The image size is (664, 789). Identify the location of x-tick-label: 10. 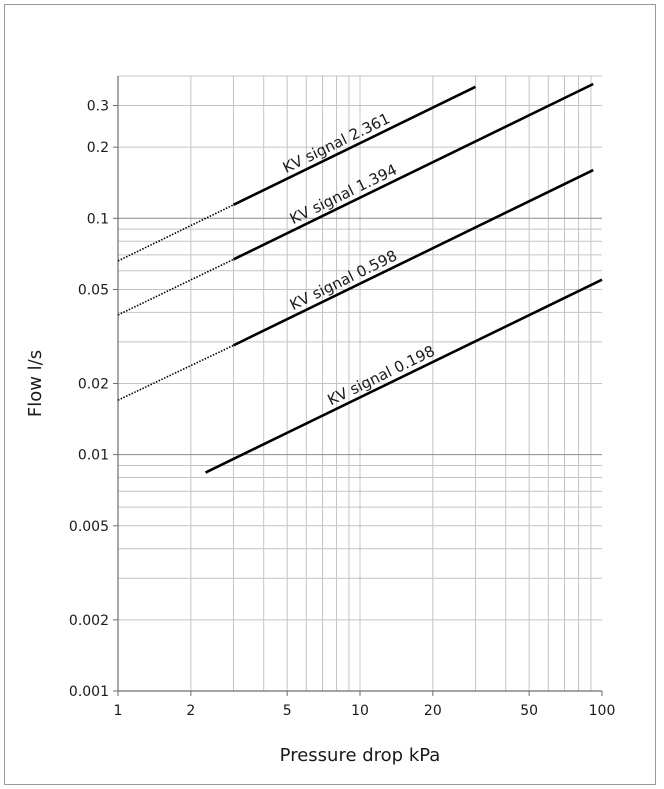
(360, 711).